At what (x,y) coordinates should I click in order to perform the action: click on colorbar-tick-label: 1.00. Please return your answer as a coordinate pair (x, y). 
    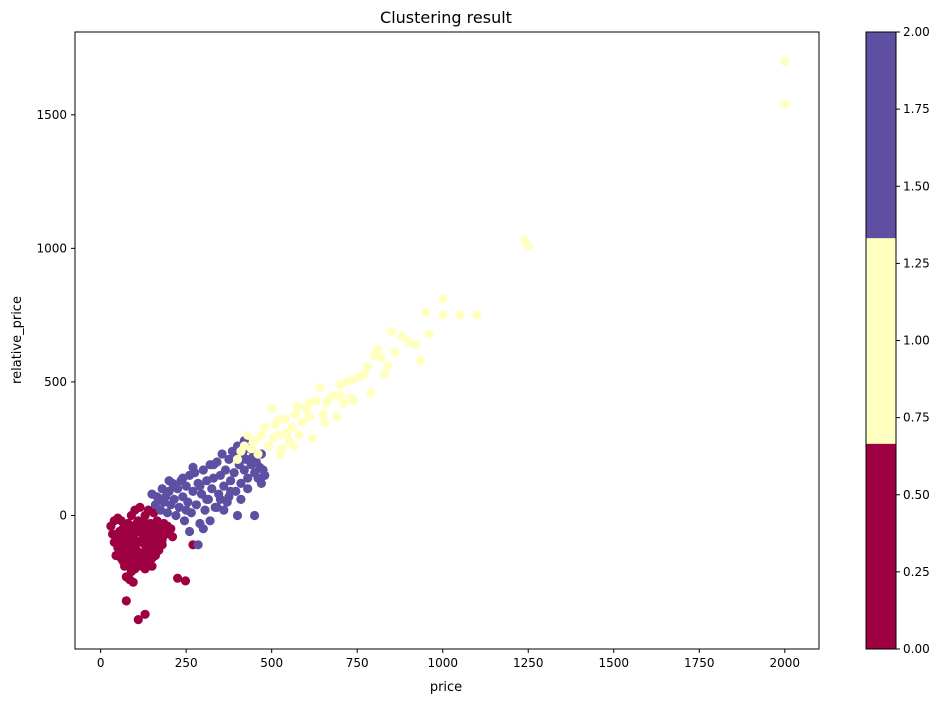
    Looking at the image, I should click on (916, 341).